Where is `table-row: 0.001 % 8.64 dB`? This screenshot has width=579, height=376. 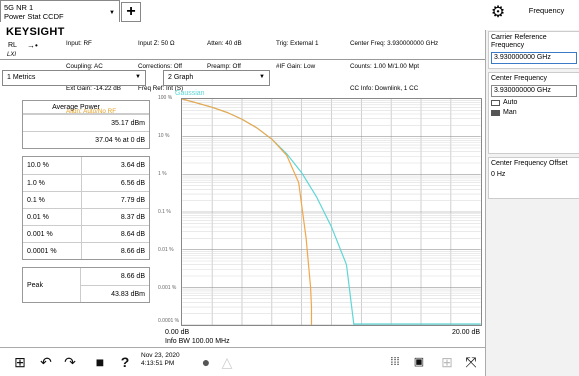 table-row: 0.001 % 8.64 dB is located at coordinates (86, 233).